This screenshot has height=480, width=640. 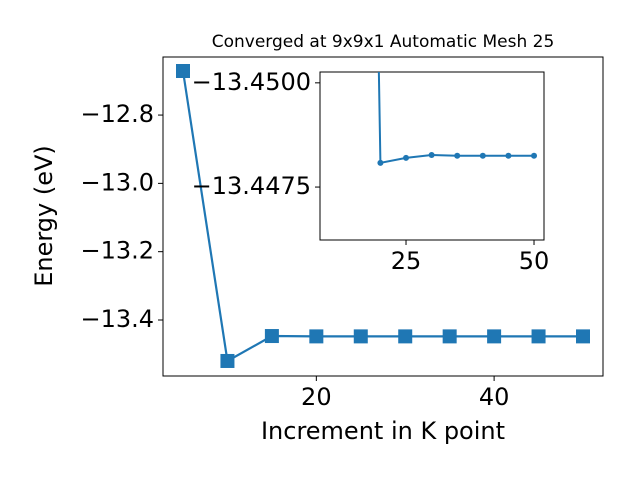 I want to click on chart-title: Converged at 9x9x1 Automatic Mesh 25, so click(x=383, y=42).